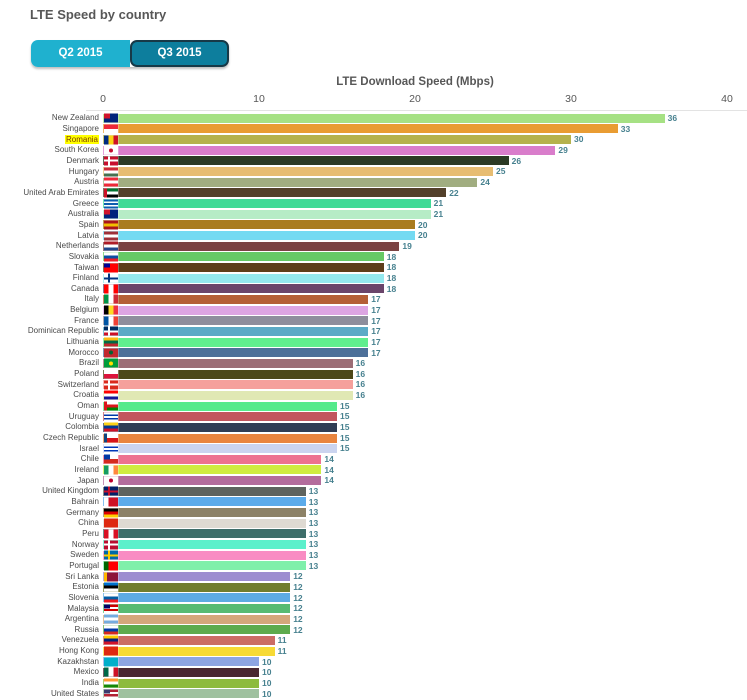  Describe the element at coordinates (111, 310) in the screenshot. I see `flag-icon-belgium` at that location.